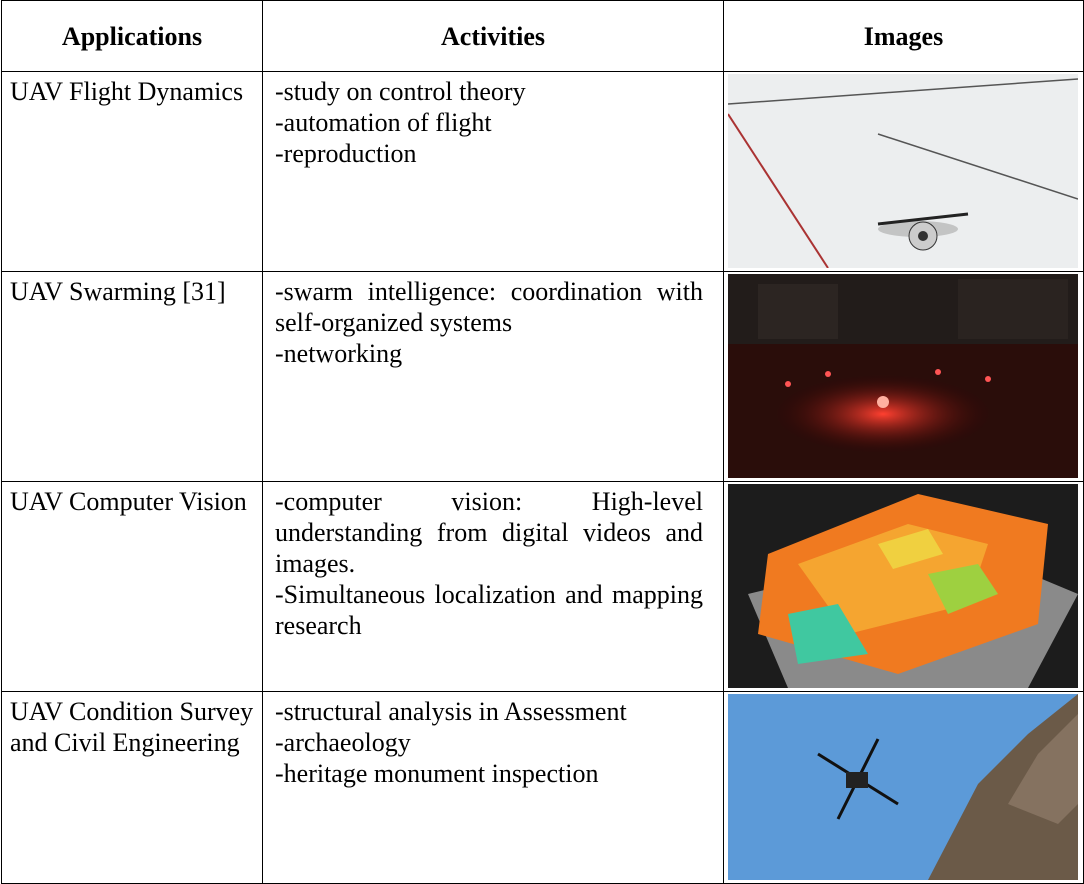 This screenshot has width=1084, height=884. I want to click on activity: -structural analysis in Assessment, so click(451, 711).